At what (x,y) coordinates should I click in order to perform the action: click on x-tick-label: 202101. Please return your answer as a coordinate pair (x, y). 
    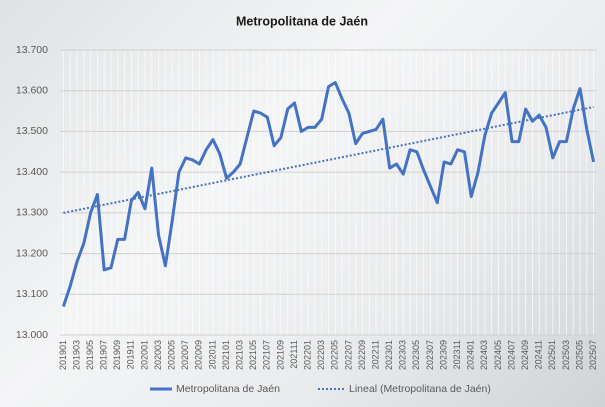
    Looking at the image, I should click on (226, 355).